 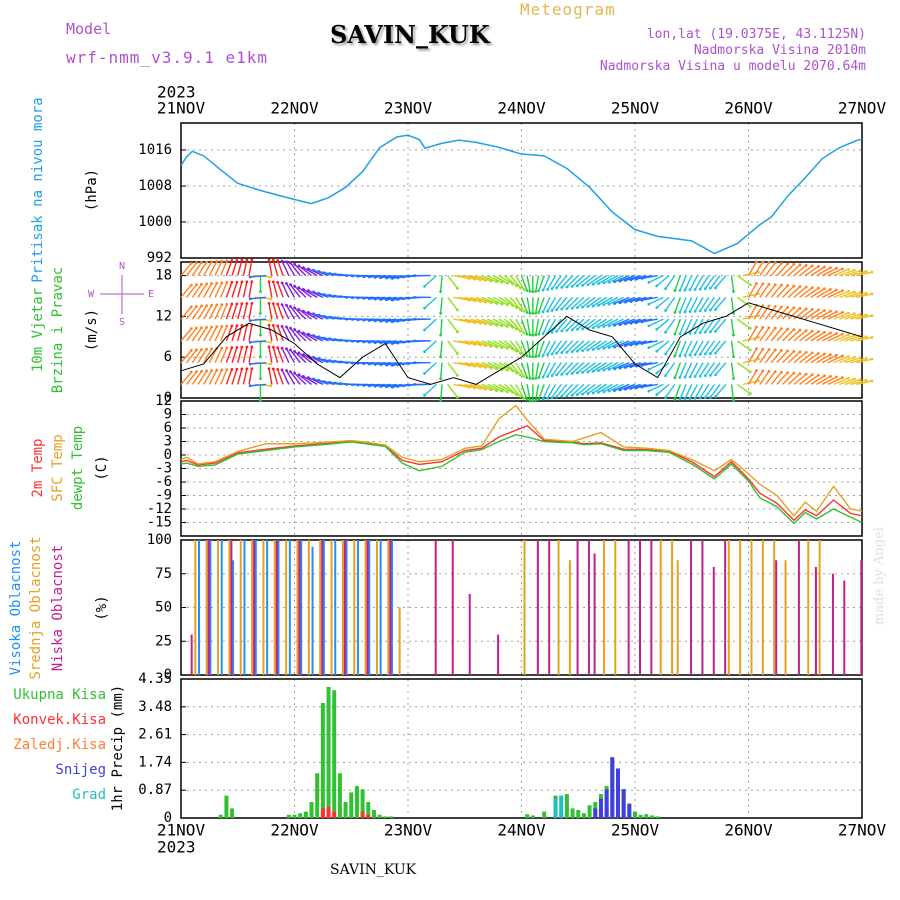 I want to click on temp-ytick-label: -6, so click(x=163, y=482).